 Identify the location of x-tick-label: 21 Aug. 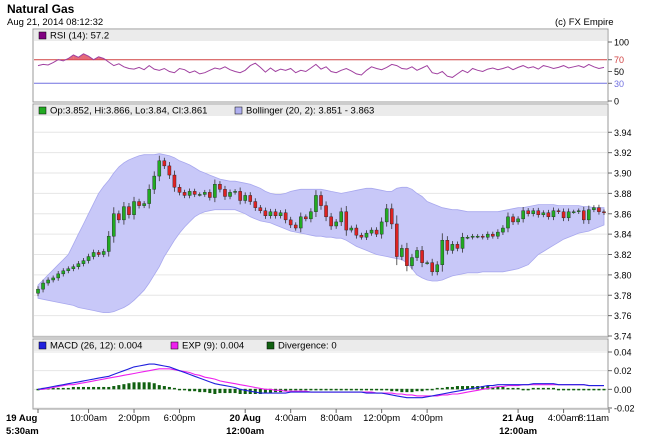
(518, 418).